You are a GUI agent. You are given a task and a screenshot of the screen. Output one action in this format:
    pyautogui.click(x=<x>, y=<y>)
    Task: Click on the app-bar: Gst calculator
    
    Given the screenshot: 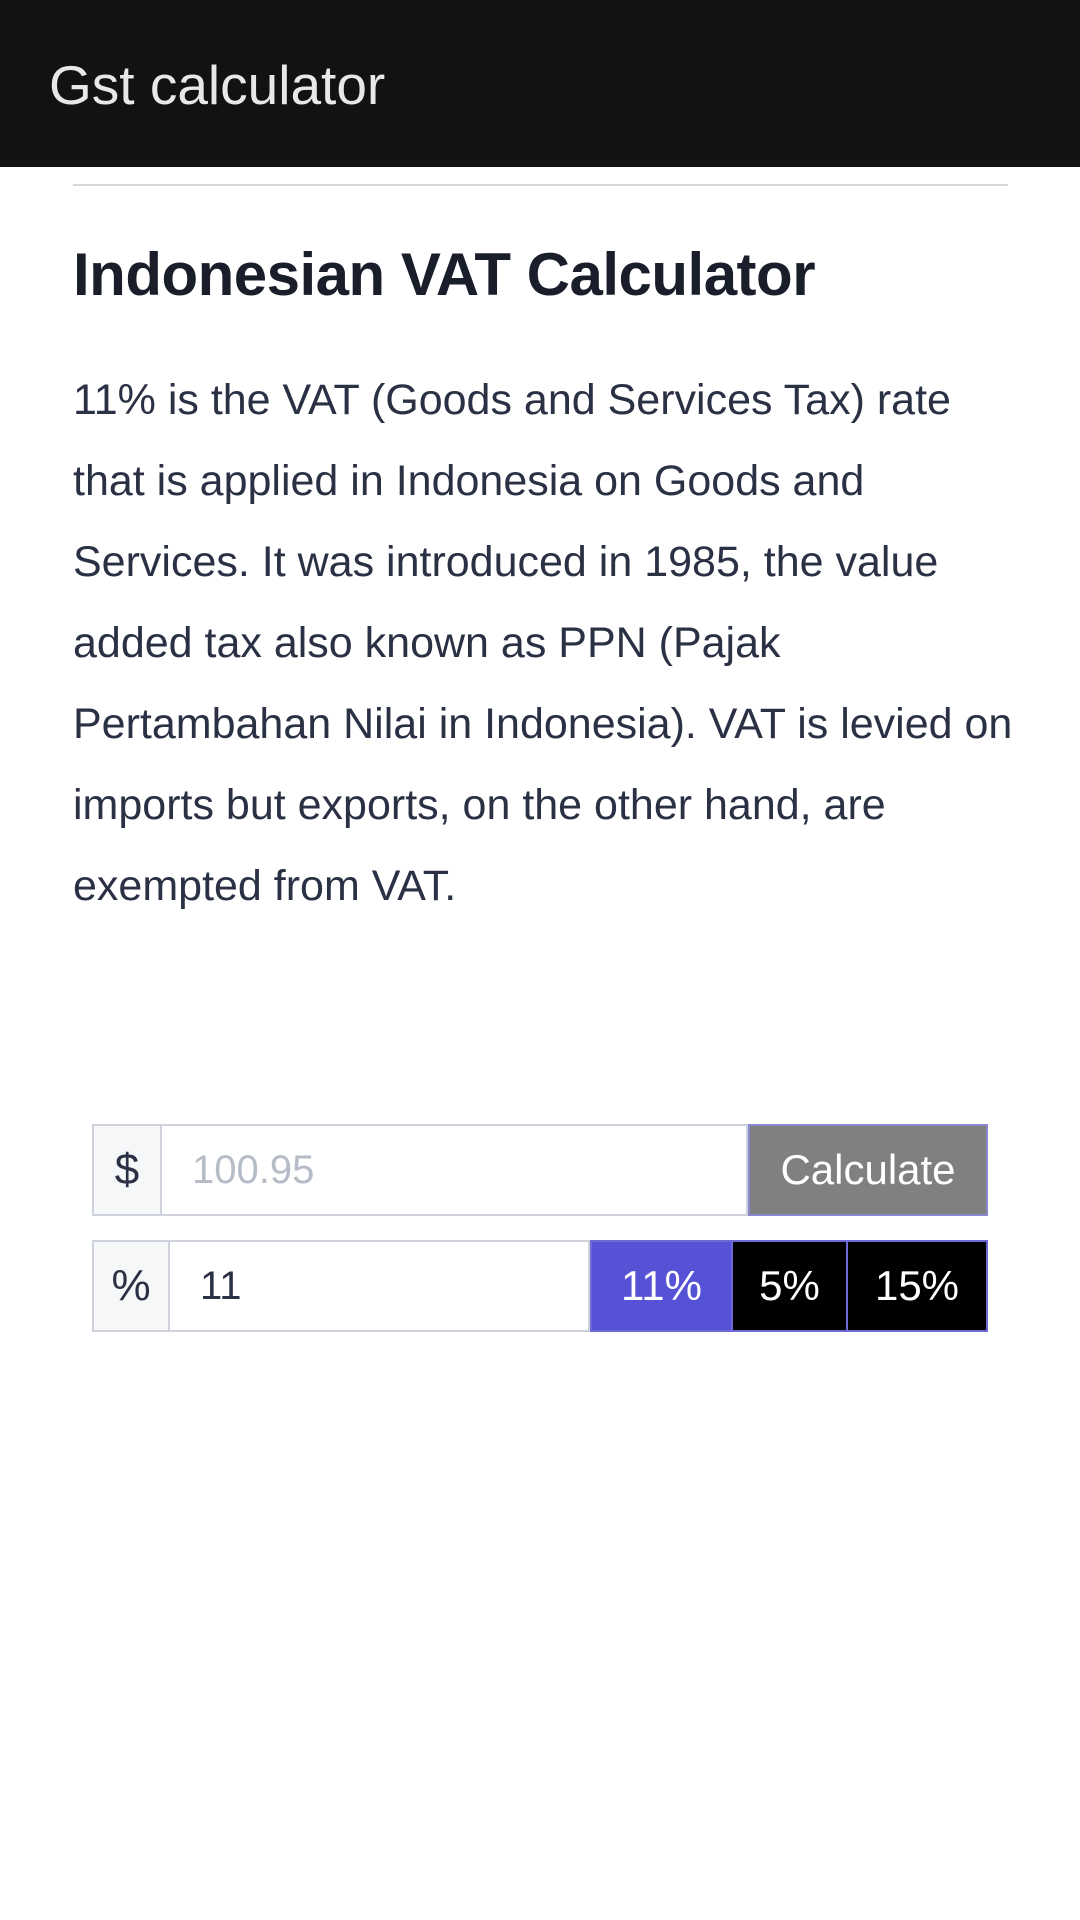 What is the action you would take?
    pyautogui.click(x=540, y=83)
    